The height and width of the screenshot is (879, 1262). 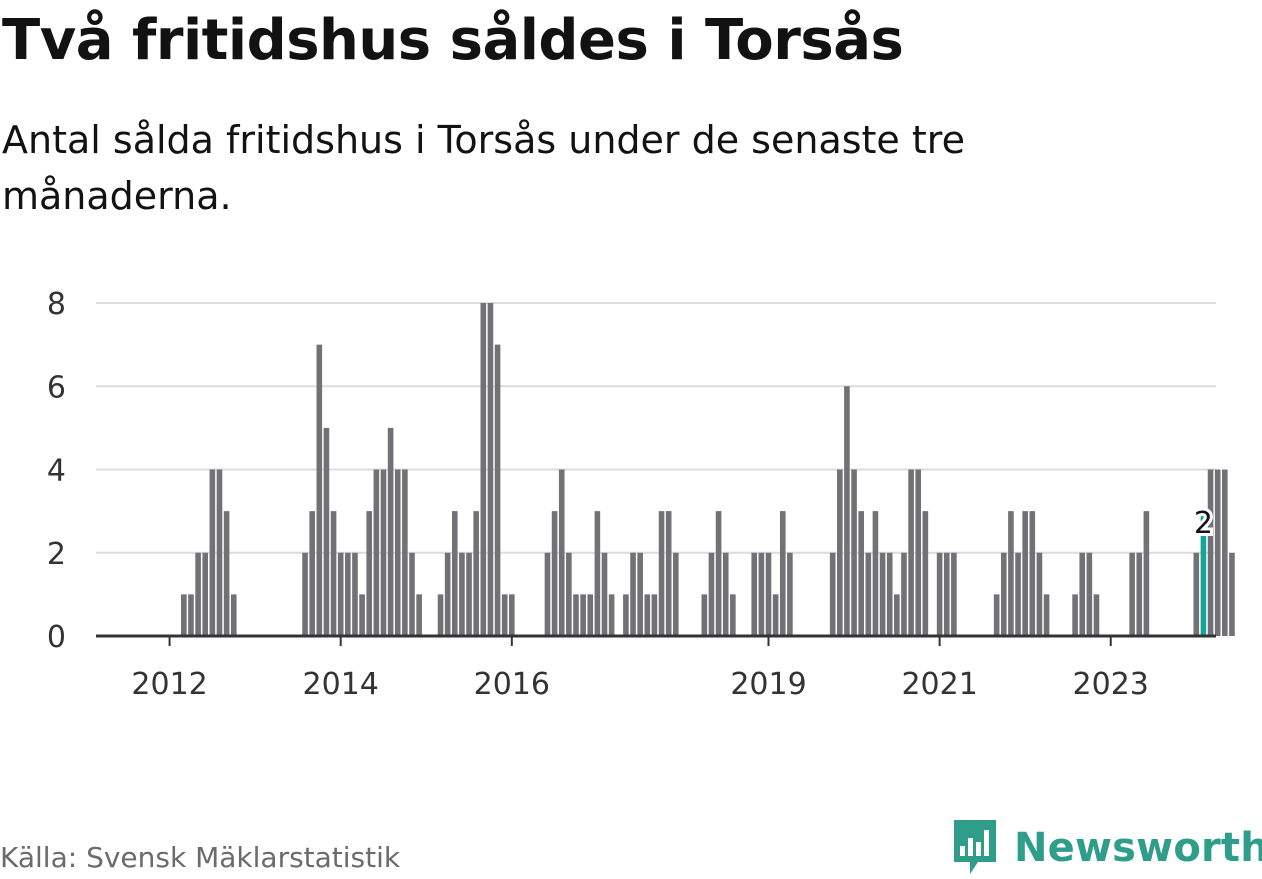 I want to click on x-tick-label: 2021, so click(x=939, y=684).